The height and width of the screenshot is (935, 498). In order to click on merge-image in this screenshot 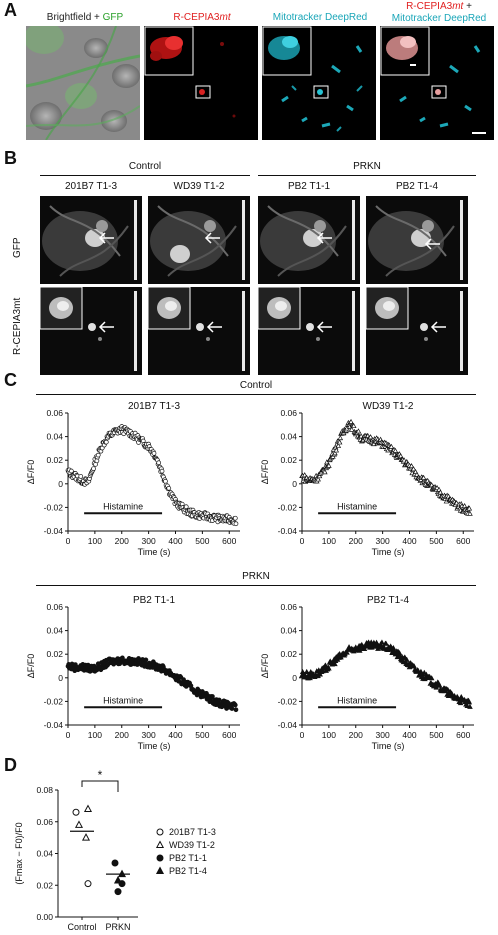, I will do `click(437, 83)`.